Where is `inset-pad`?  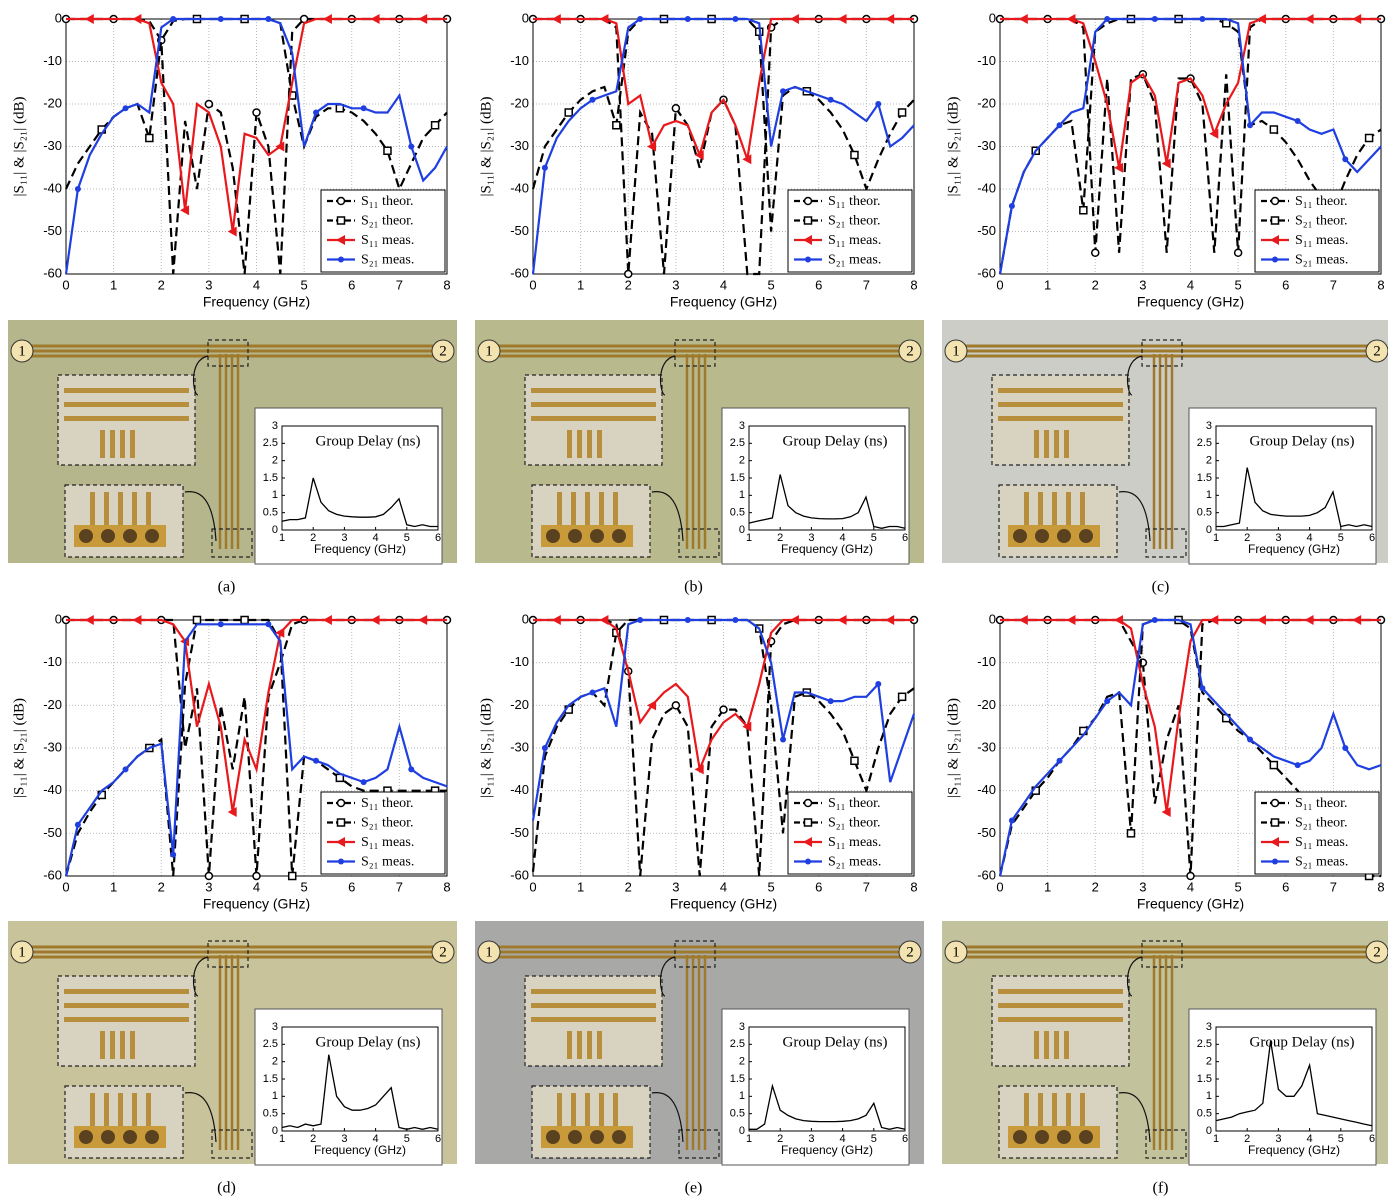 inset-pad is located at coordinates (1054, 1137).